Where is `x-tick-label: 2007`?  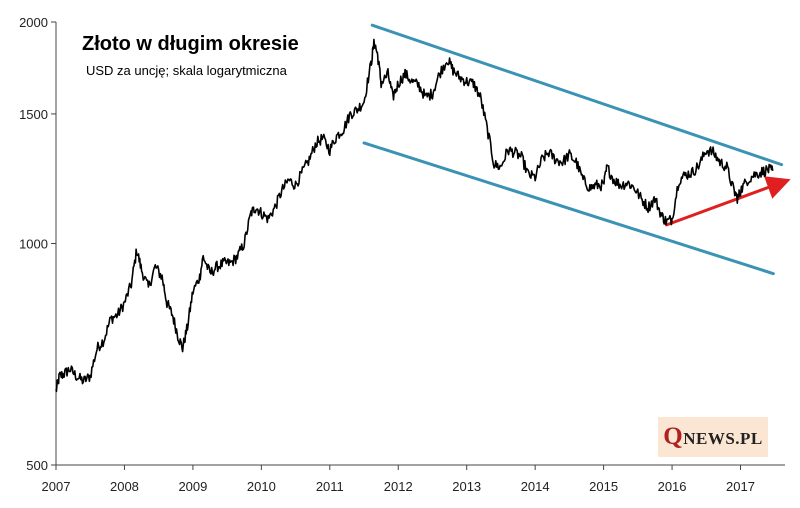
x-tick-label: 2007 is located at coordinates (56, 486).